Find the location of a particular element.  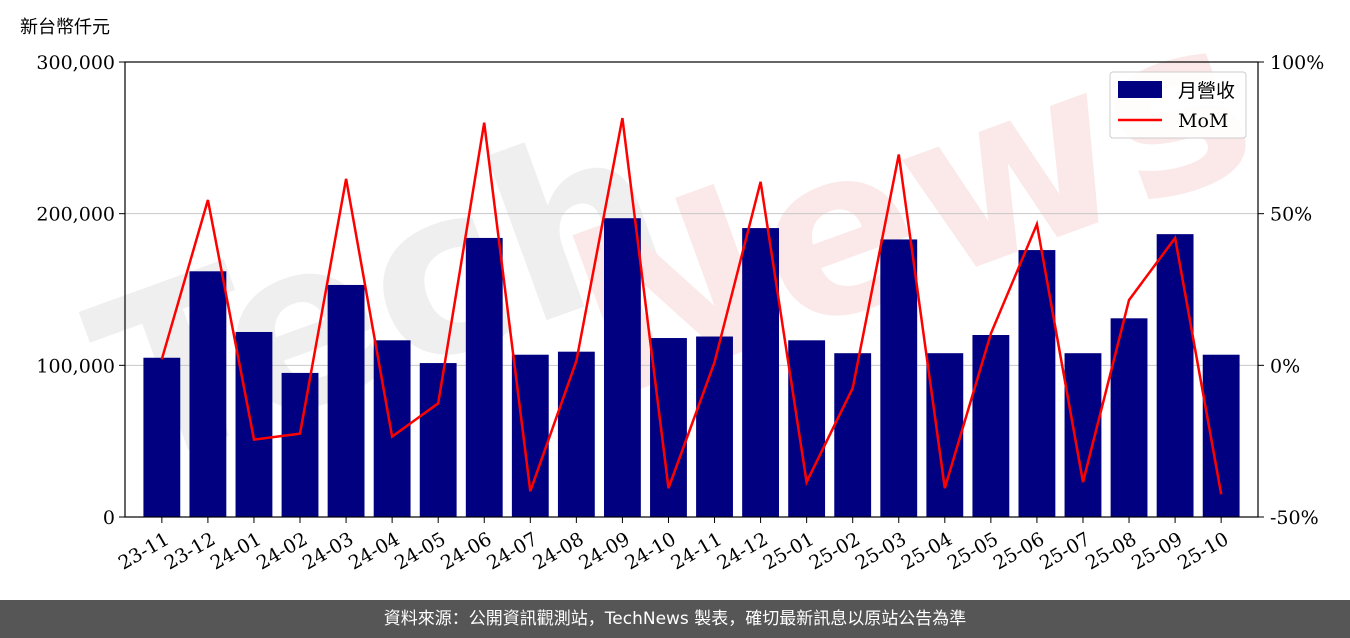

y-right-tick-label: 50% is located at coordinates (1291, 215).